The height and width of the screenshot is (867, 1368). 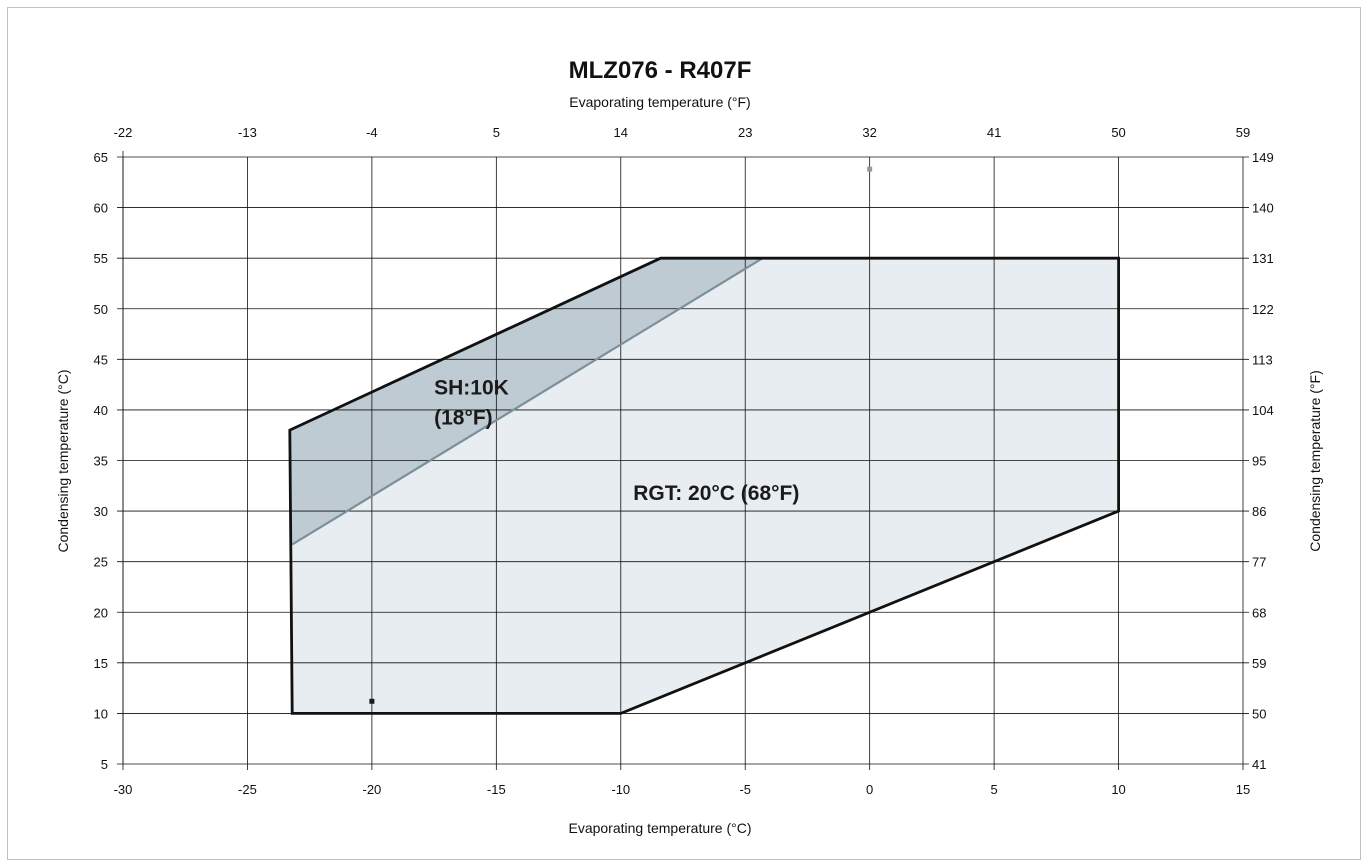 What do you see at coordinates (1262, 359) in the screenshot?
I see `y2-tick-label-8: 113` at bounding box center [1262, 359].